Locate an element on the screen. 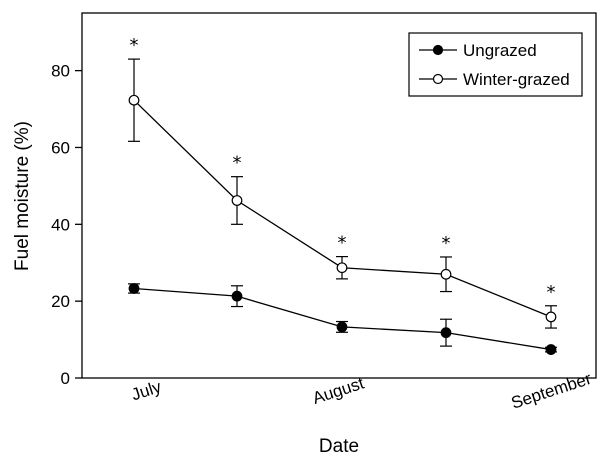  y-axis-title: Fuel moisture (%) is located at coordinates (22, 196).